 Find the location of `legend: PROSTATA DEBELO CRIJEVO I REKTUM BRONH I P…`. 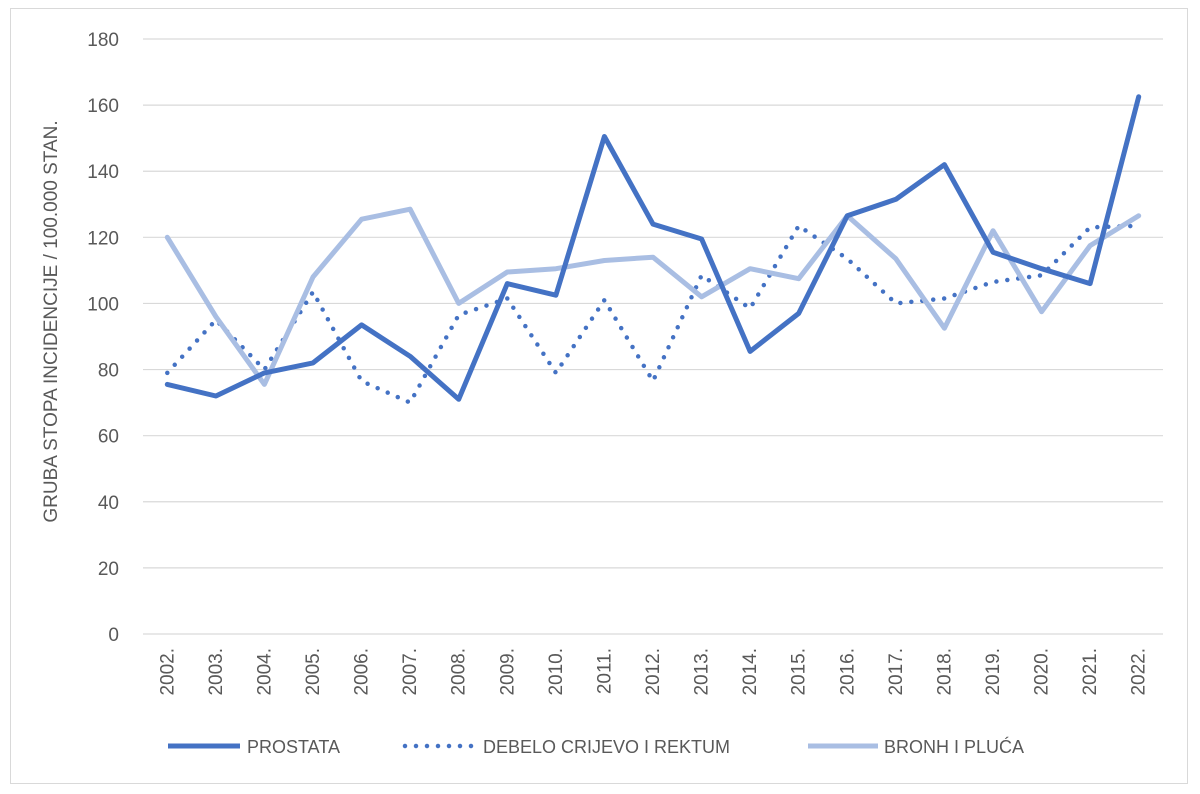

legend: PROSTATA DEBELO CRIJEVO I REKTUM BRONH I P… is located at coordinates (596, 746).